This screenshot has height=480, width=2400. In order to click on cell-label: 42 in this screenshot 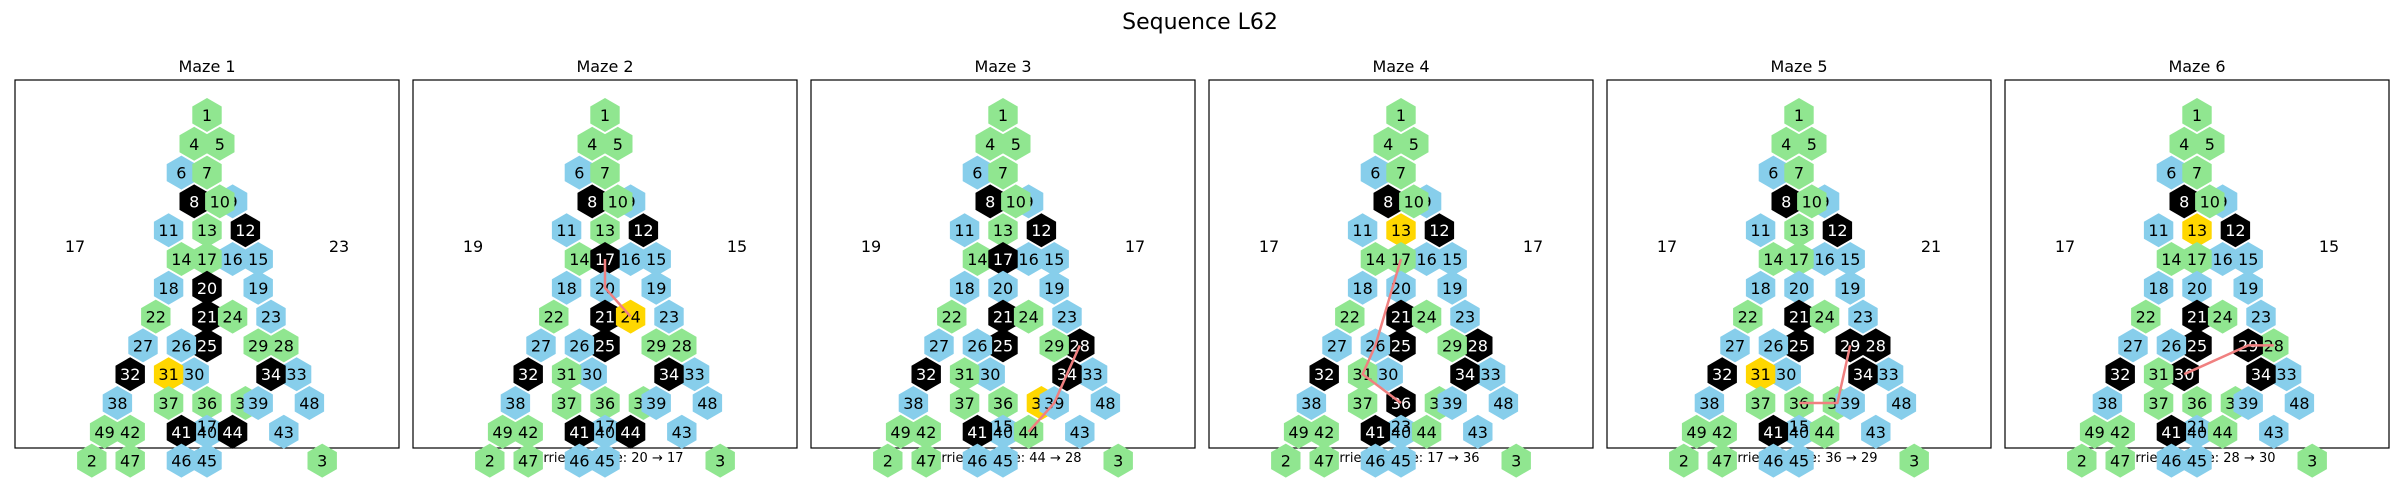, I will do `click(926, 432)`.